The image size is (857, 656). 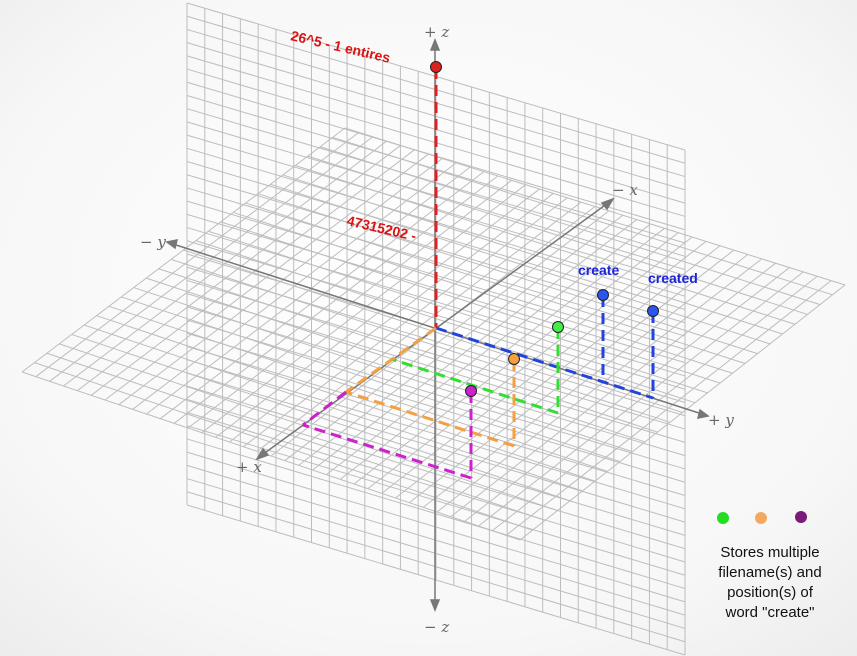 What do you see at coordinates (249, 467) in the screenshot?
I see `pos-x-label: + x` at bounding box center [249, 467].